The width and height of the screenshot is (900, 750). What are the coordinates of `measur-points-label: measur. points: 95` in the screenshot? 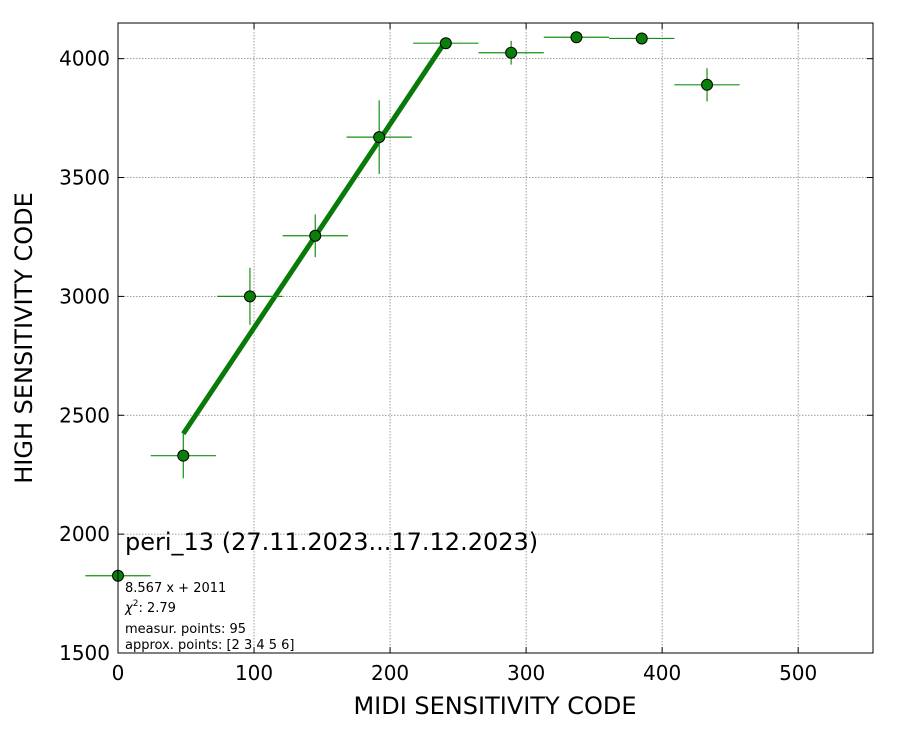 It's located at (185, 629).